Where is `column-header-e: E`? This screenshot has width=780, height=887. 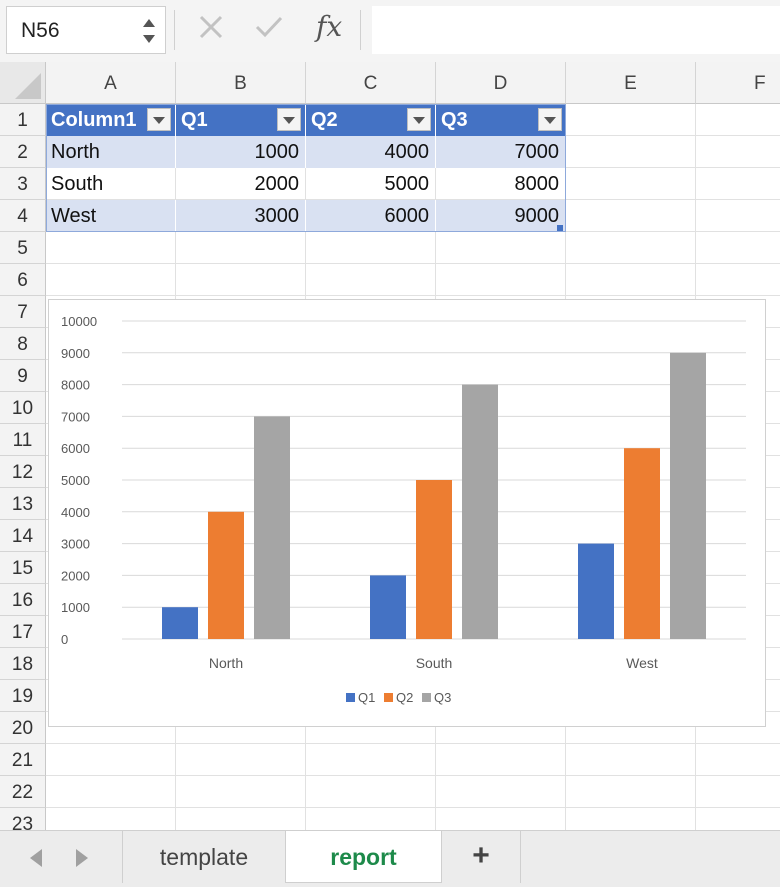
column-header-e: E is located at coordinates (631, 83).